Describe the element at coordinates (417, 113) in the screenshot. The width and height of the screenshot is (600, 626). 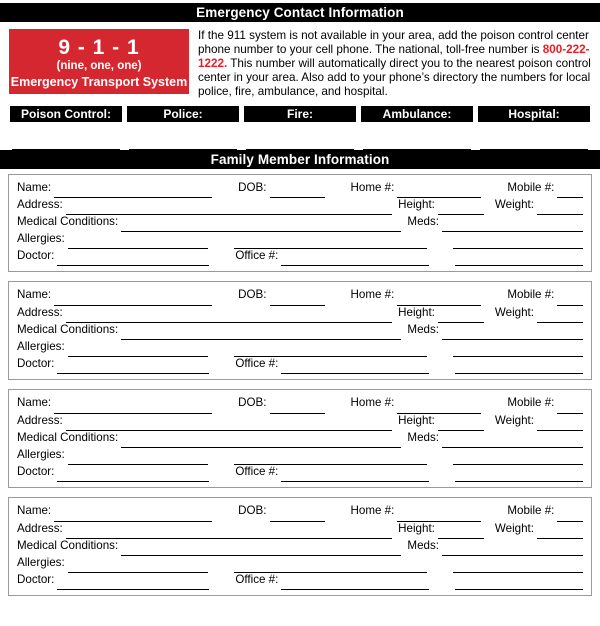
I see `contact-label-ambulance: Ambulance:` at that location.